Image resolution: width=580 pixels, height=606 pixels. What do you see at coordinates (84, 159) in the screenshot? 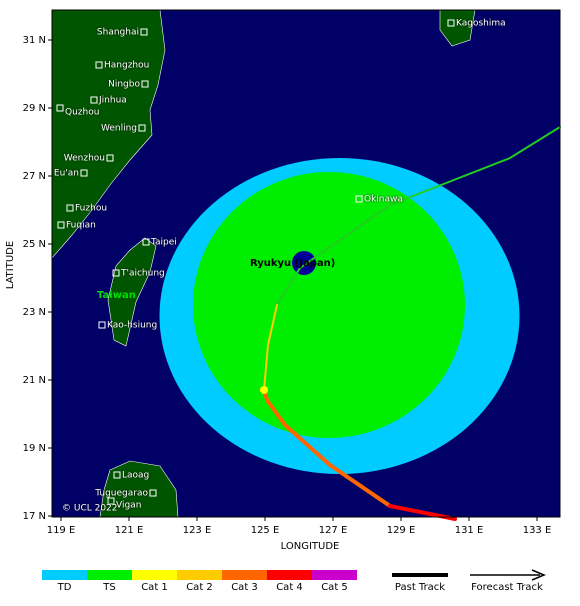
I see `place-label: Wenzhou` at bounding box center [84, 159].